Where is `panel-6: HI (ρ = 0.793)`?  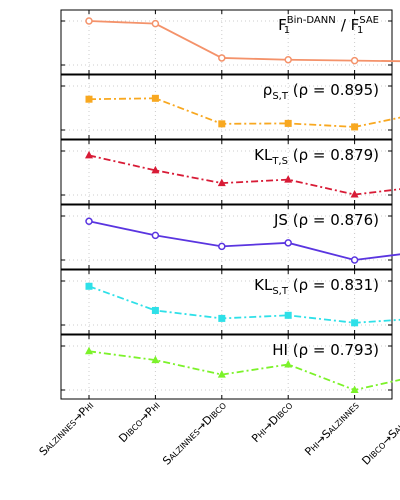
panel-6: HI (ρ = 0.793) is located at coordinates (230, 367).